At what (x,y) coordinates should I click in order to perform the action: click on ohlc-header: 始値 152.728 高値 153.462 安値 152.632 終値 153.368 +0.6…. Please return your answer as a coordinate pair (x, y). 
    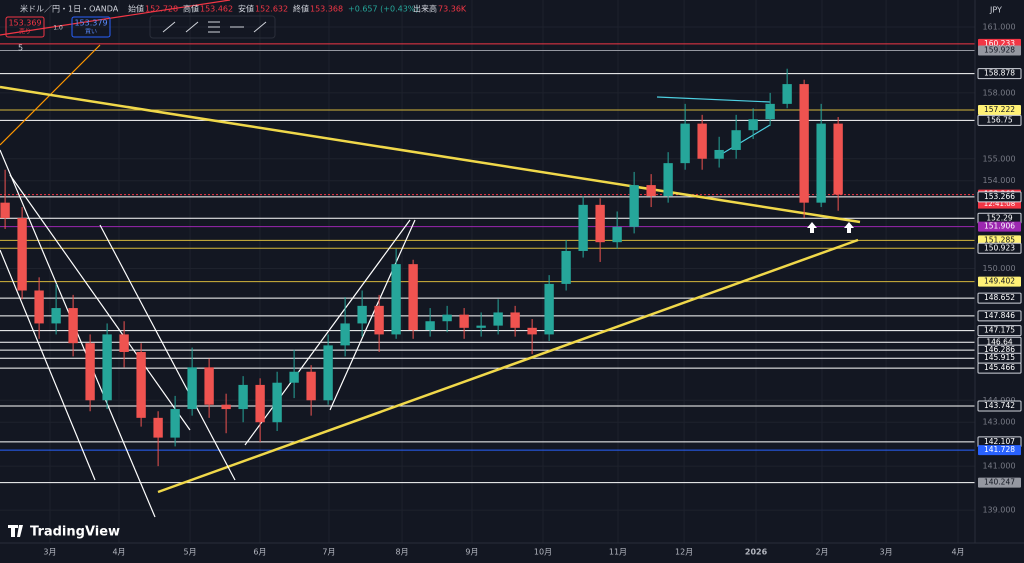
    Looking at the image, I should click on (297, 9).